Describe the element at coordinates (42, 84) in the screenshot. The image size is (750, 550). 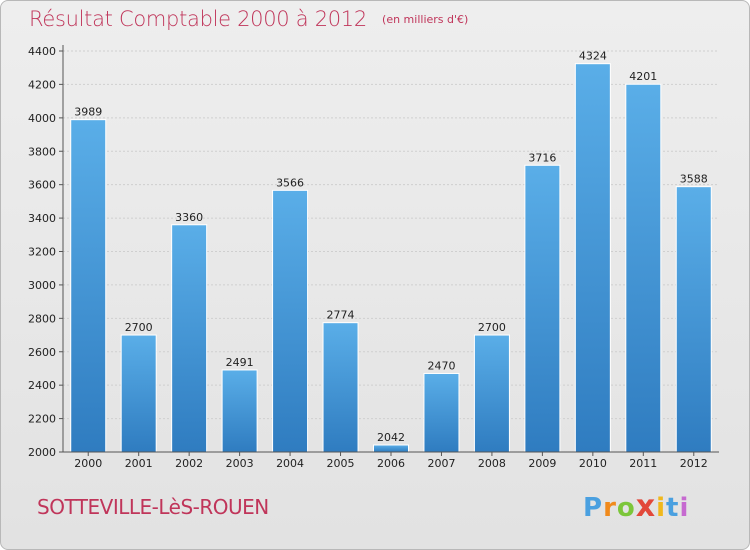
I see `y-tick-label: 4200` at that location.